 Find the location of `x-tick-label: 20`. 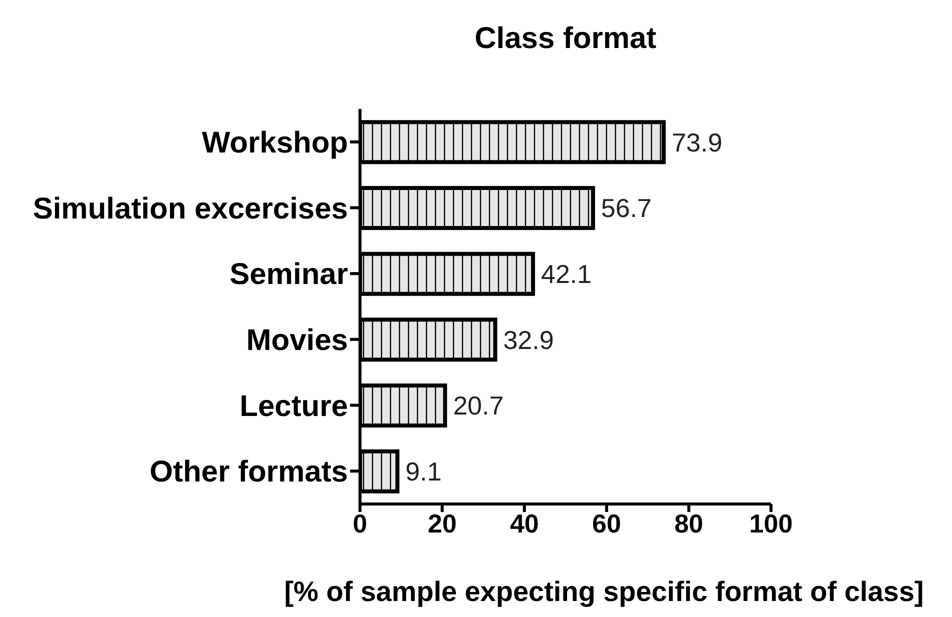

x-tick-label: 20 is located at coordinates (442, 523).